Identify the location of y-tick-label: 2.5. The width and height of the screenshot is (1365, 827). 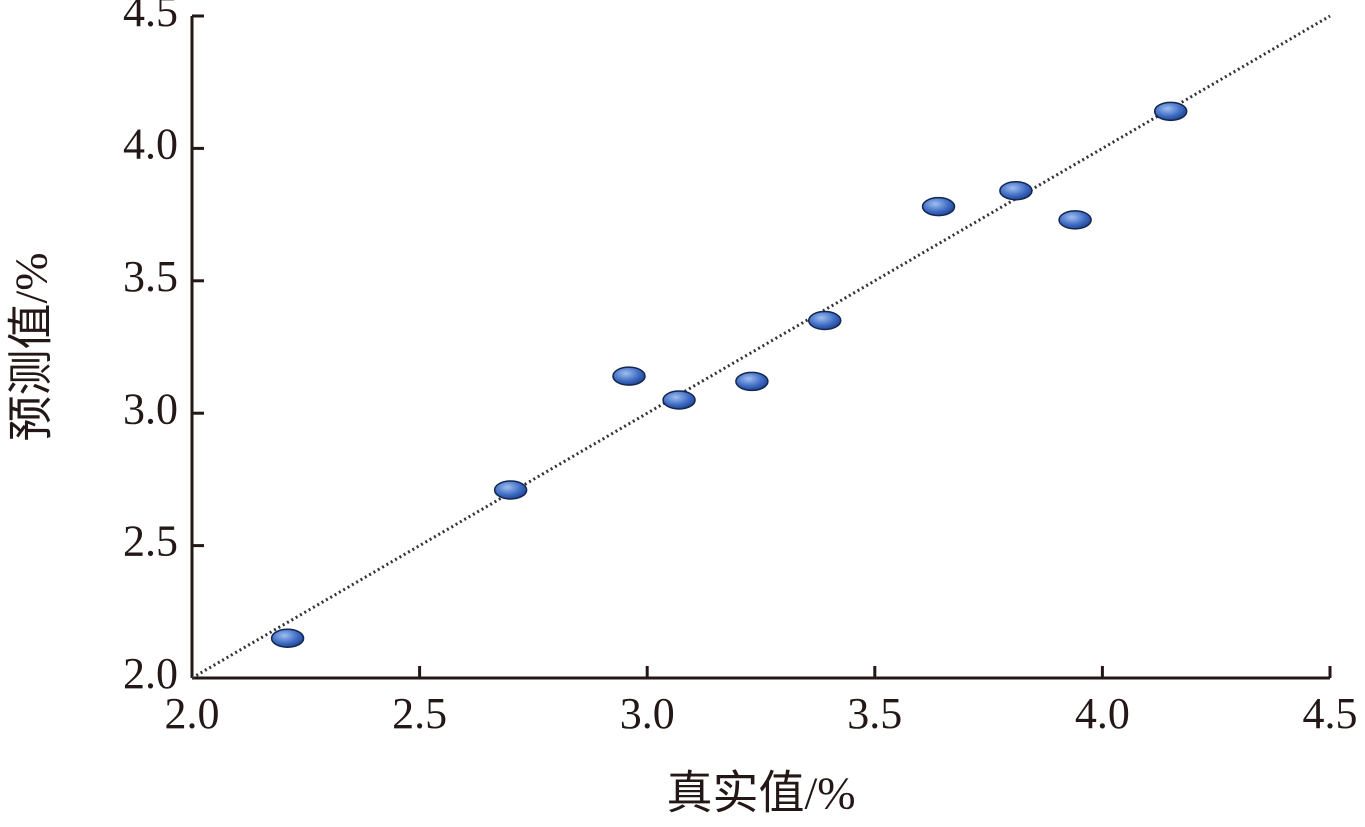
(150, 541).